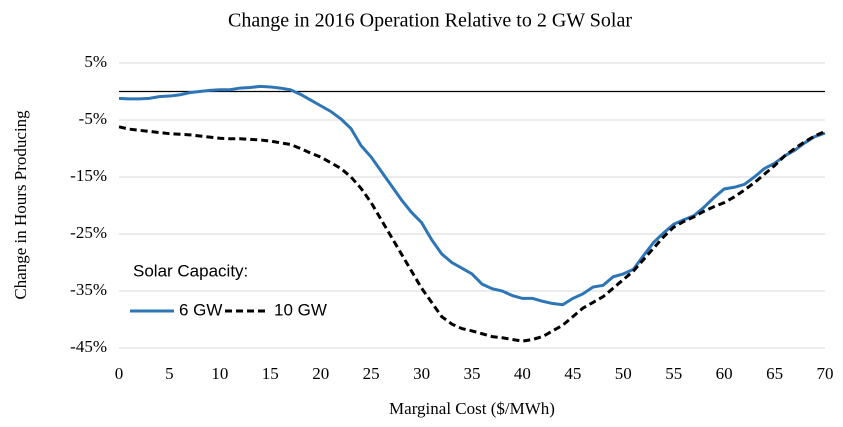 The width and height of the screenshot is (843, 427). Describe the element at coordinates (623, 373) in the screenshot. I see `x-tick-label: 50` at that location.